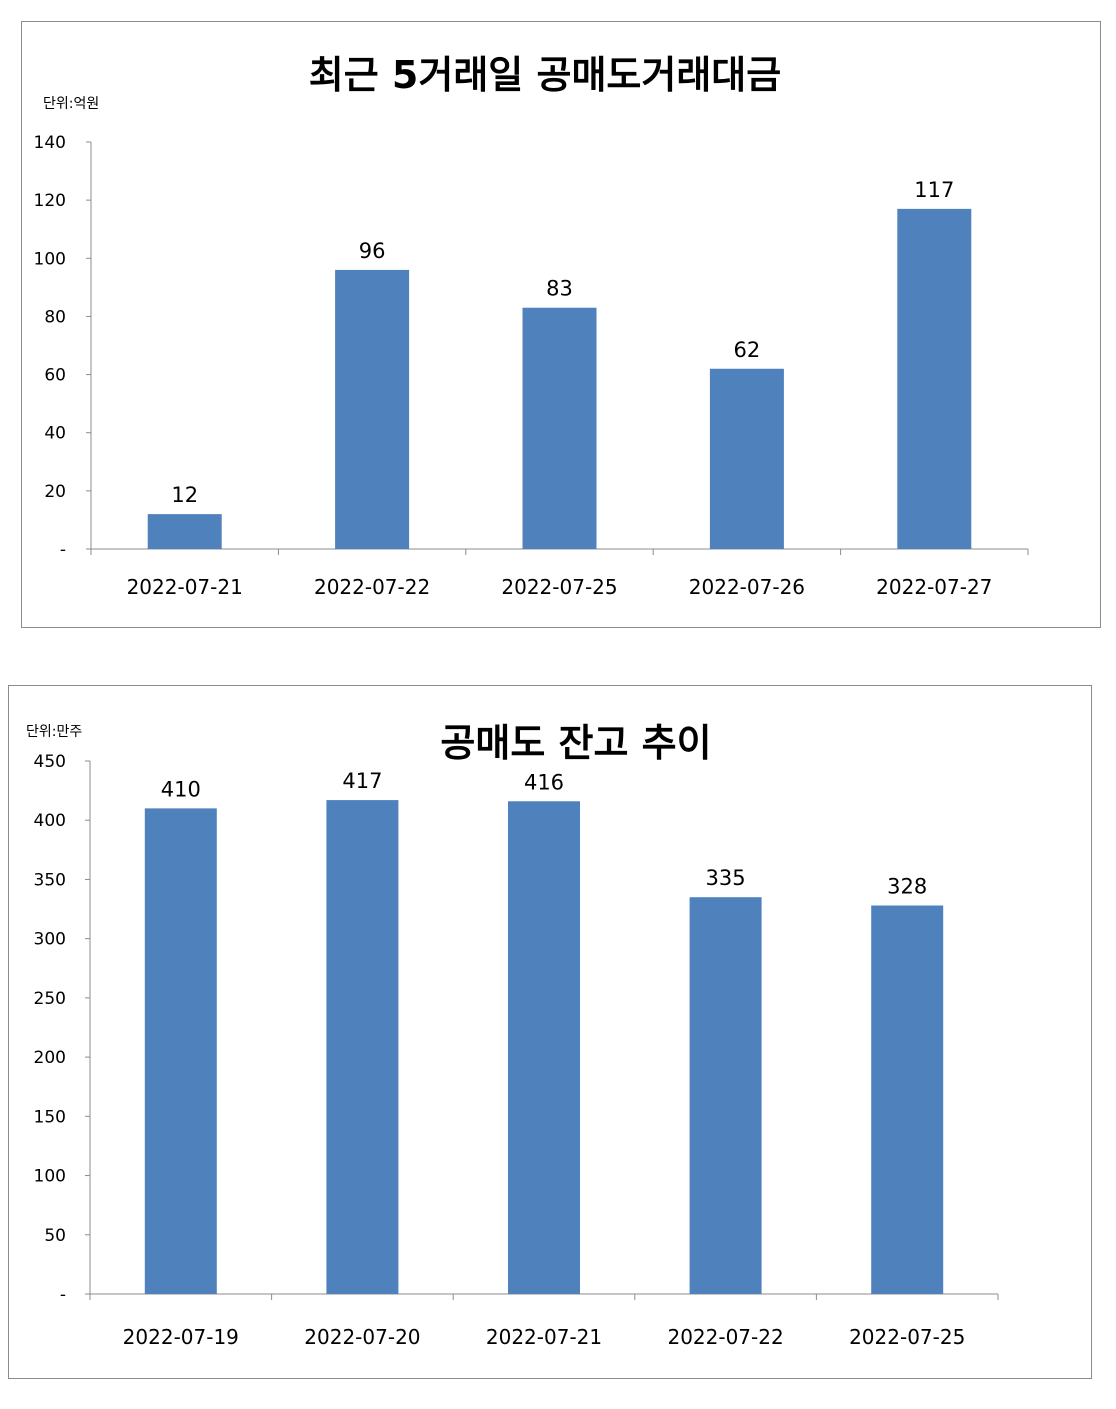 This screenshot has width=1116, height=1409. Describe the element at coordinates (747, 350) in the screenshot. I see `data-label: 62` at that location.